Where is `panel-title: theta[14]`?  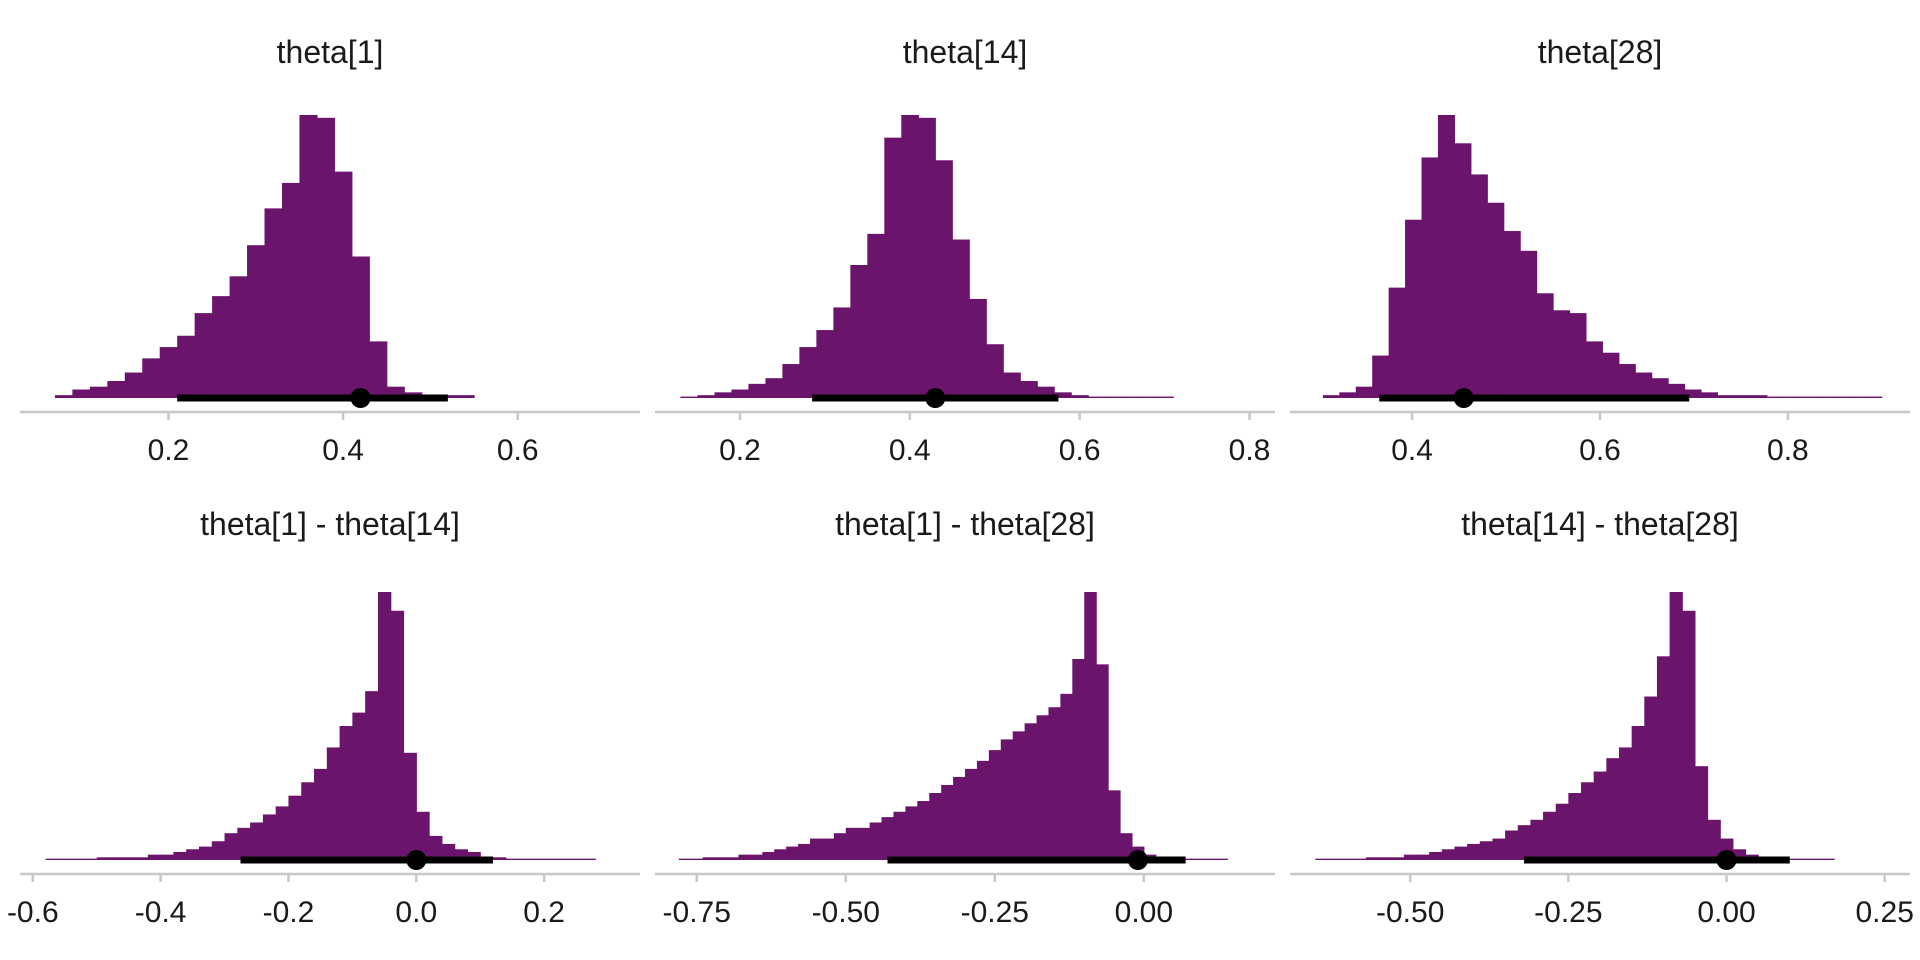
panel-title: theta[14] is located at coordinates (965, 52).